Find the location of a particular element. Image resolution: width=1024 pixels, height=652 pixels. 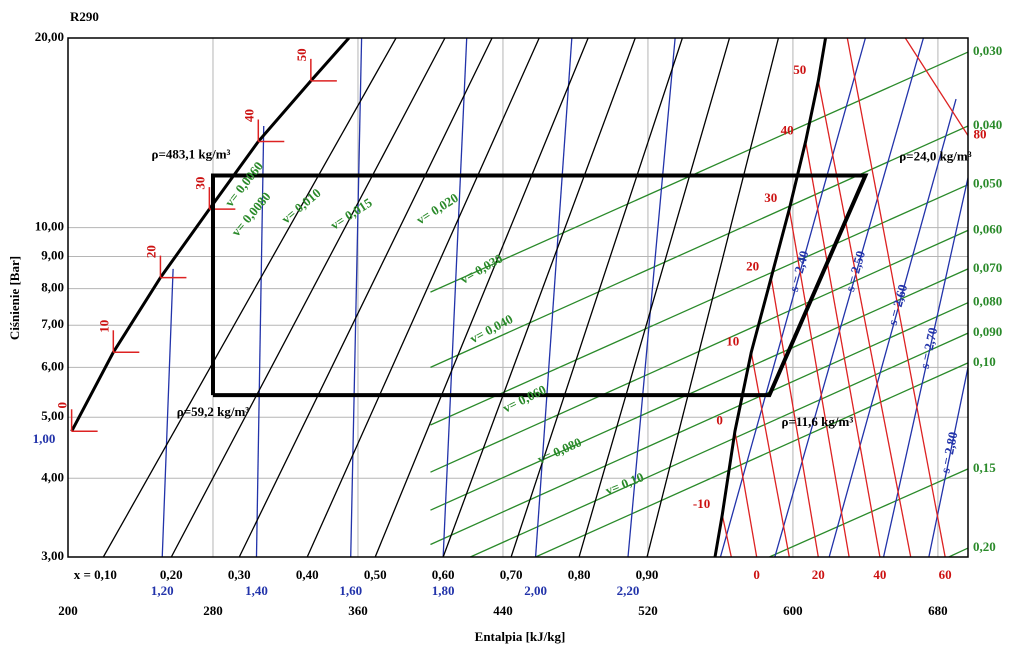

isochore-label: 0,10 is located at coordinates (984, 361).